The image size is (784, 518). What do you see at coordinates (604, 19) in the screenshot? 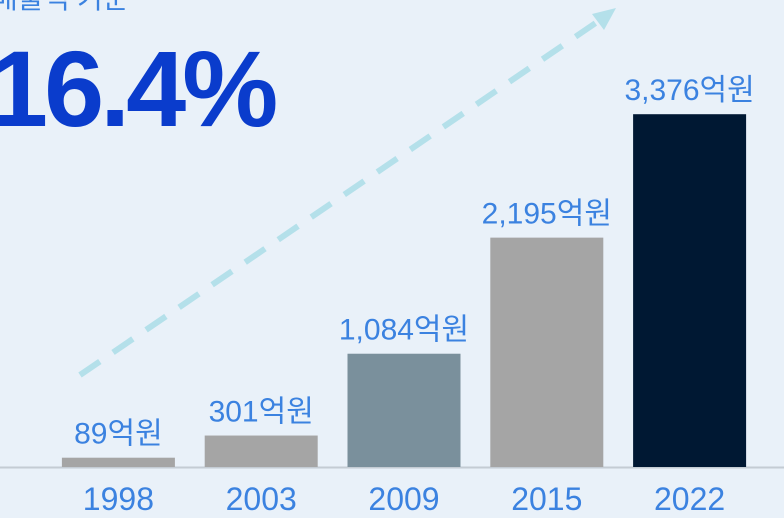
I see `trend-arrow-head` at bounding box center [604, 19].